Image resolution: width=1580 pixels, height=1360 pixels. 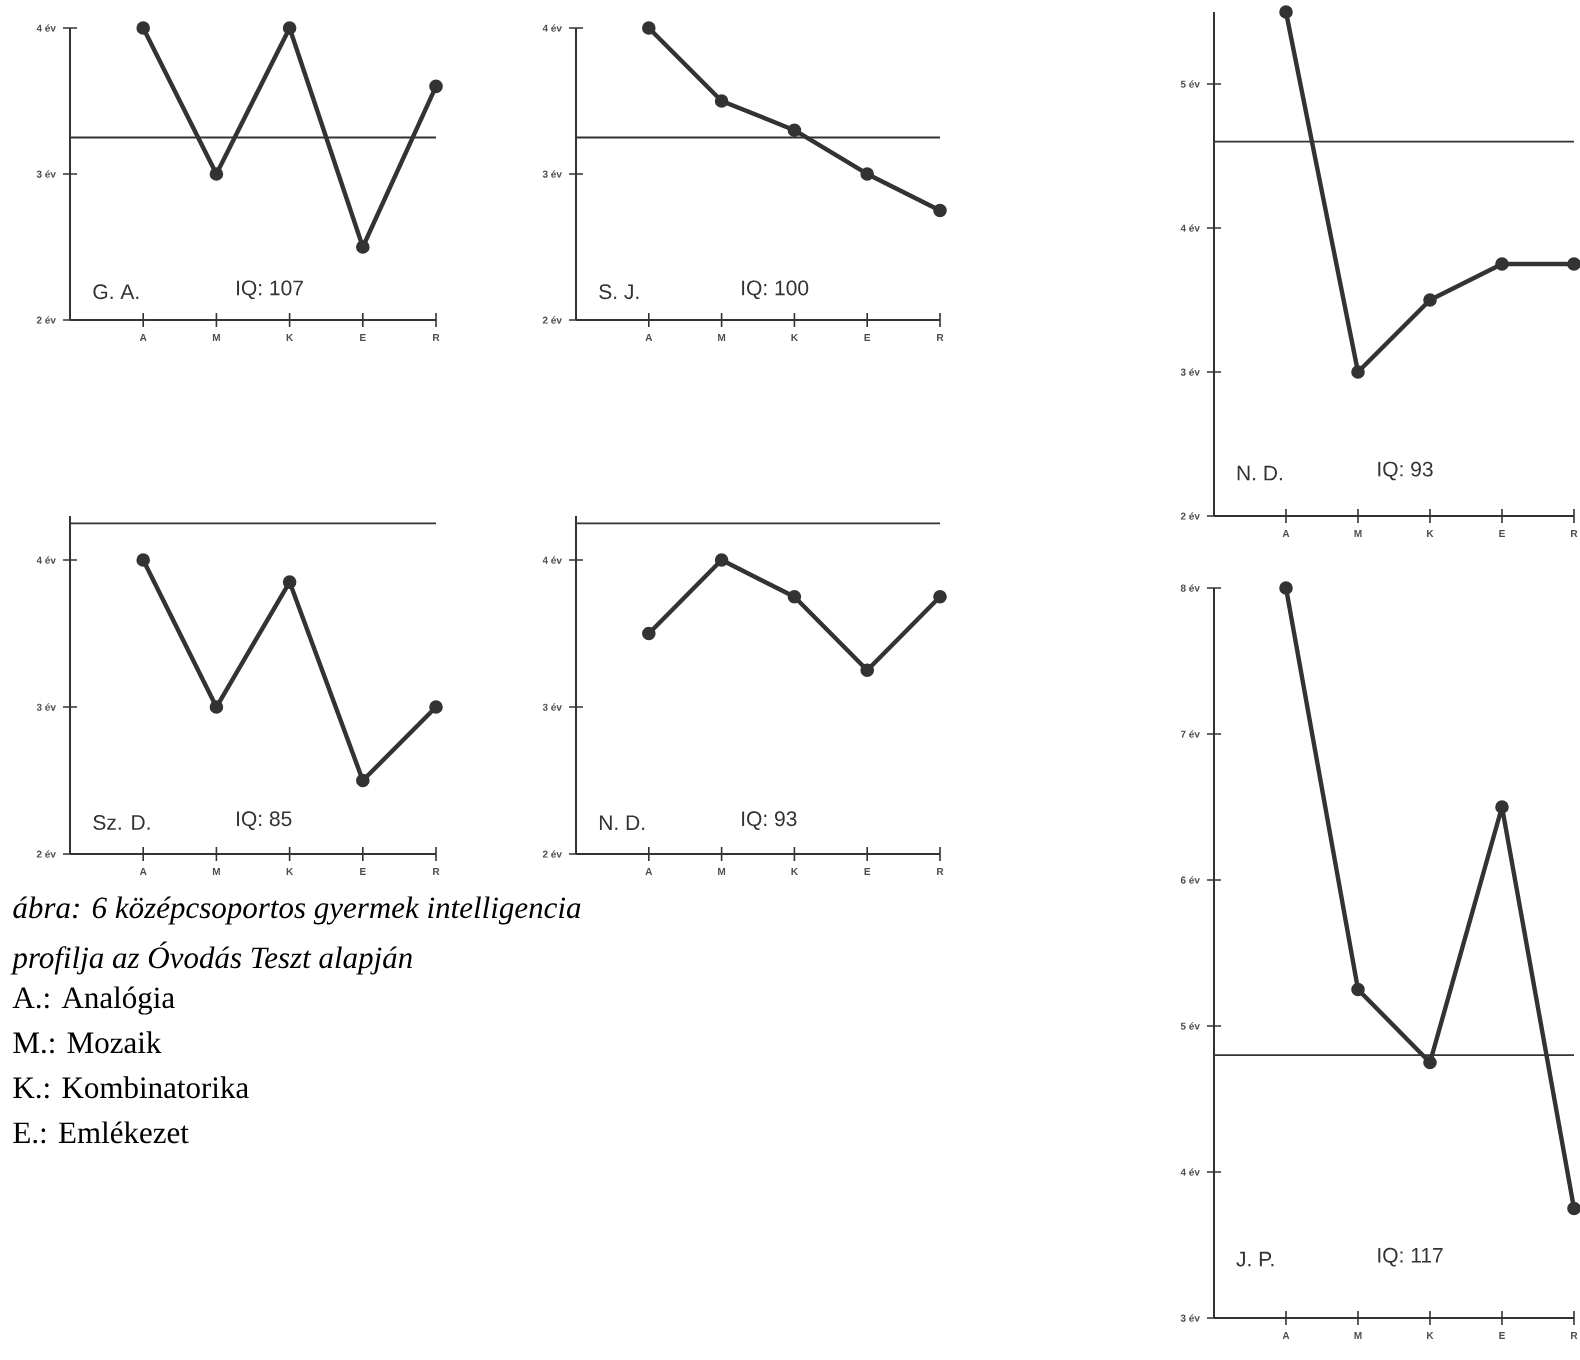 What do you see at coordinates (1410, 1257) in the screenshot?
I see `annotation: IQ: 117` at bounding box center [1410, 1257].